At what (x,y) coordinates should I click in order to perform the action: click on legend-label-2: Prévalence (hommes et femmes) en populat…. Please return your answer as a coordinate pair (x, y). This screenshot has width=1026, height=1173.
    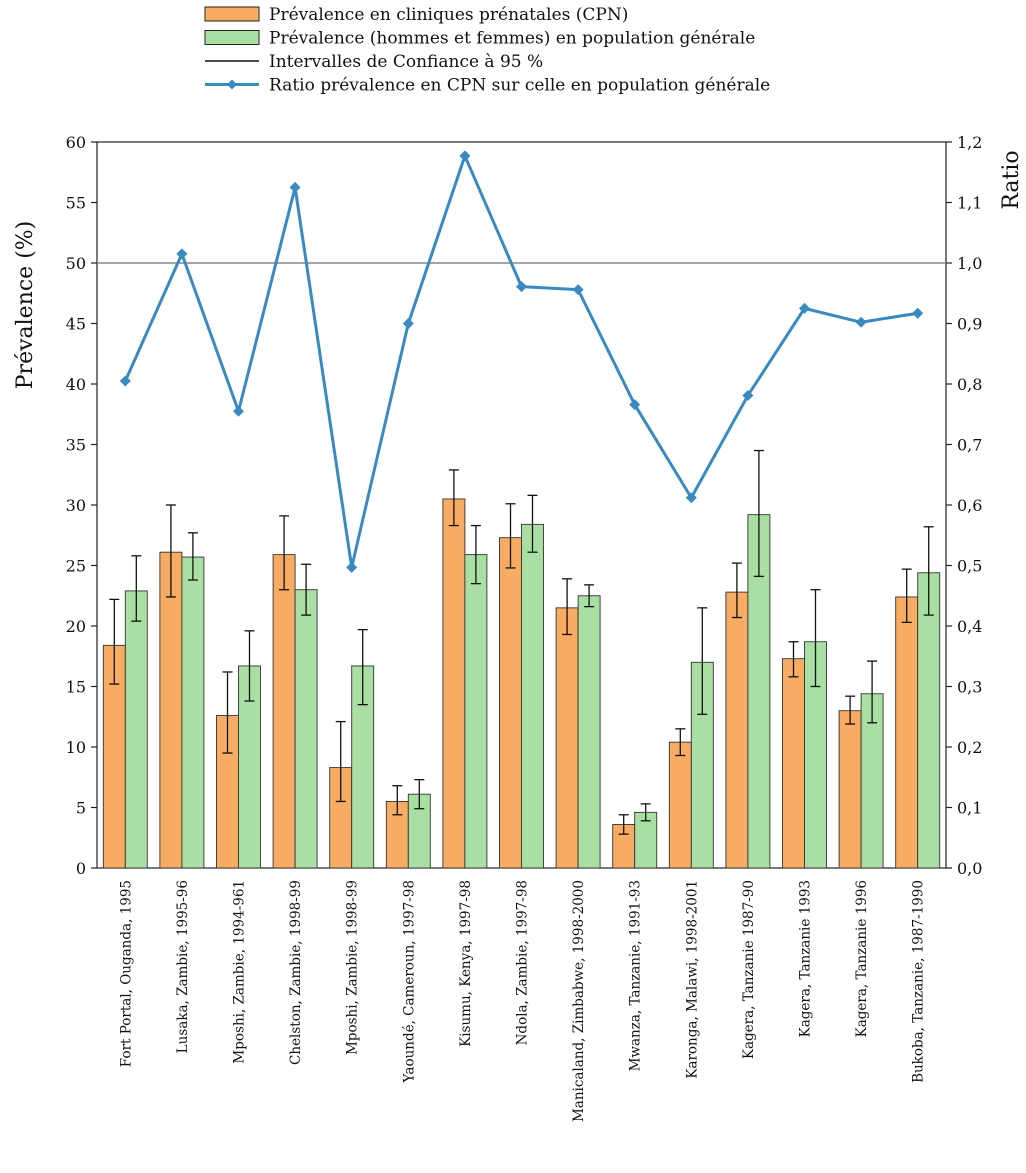
    Looking at the image, I should click on (512, 39).